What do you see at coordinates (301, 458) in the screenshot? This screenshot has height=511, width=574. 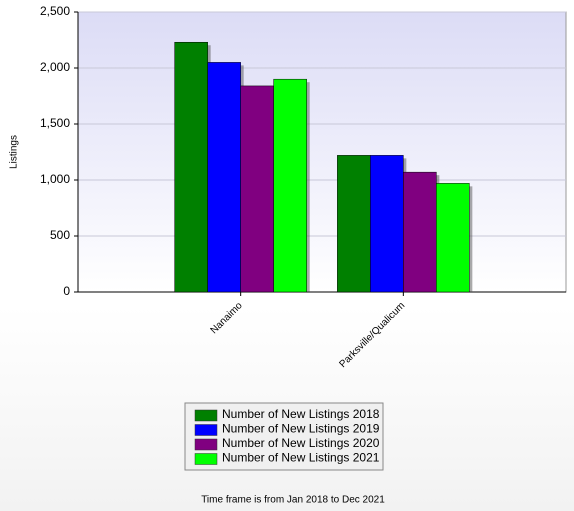 I see `legend-label: Number of New Listings 2021` at bounding box center [301, 458].